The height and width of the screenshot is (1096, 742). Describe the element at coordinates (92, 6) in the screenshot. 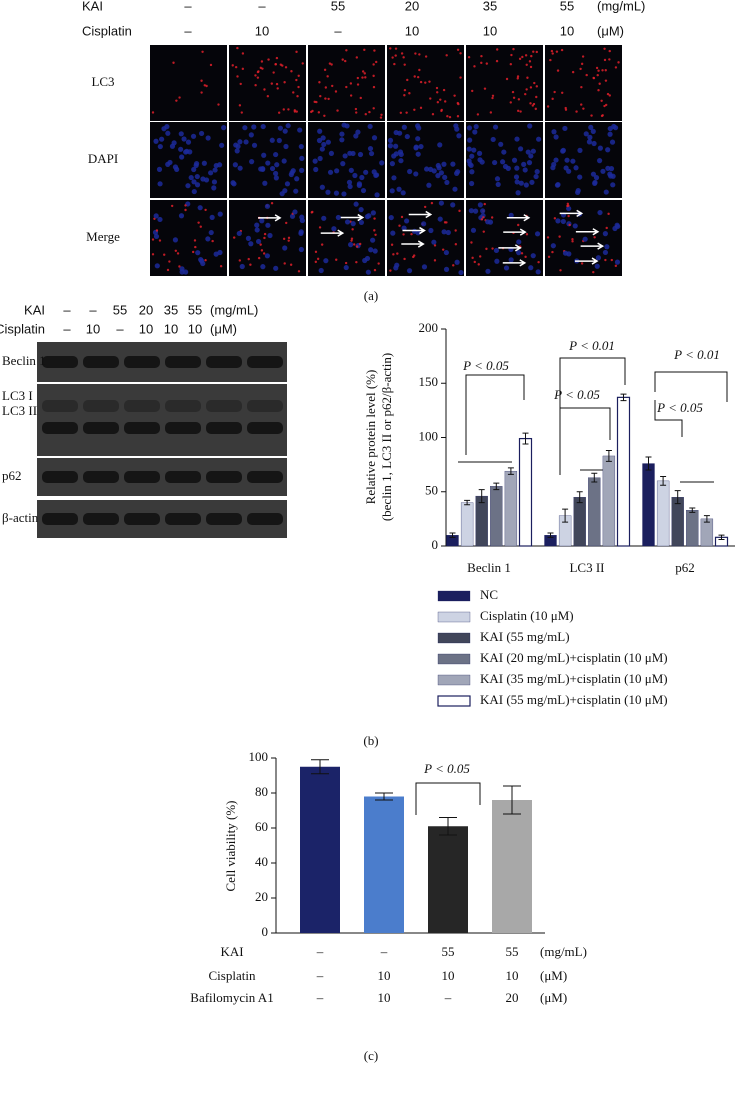

I see `condition-label: KAI` at that location.